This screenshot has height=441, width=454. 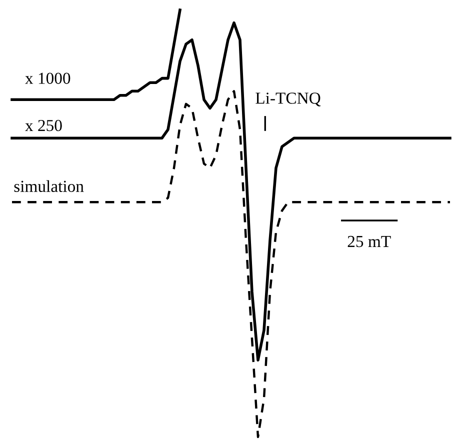 What do you see at coordinates (369, 242) in the screenshot?
I see `annotation: 25 mT` at bounding box center [369, 242].